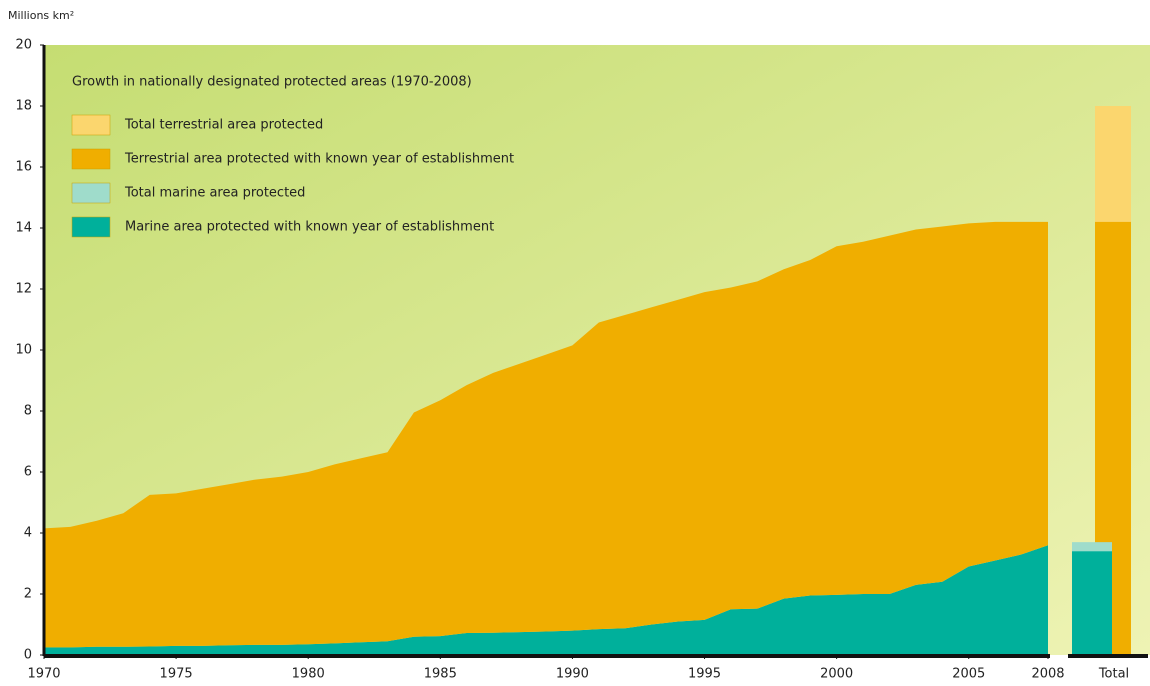 This screenshot has width=1150, height=686. I want to click on y-tick-label: 8, so click(28, 411).